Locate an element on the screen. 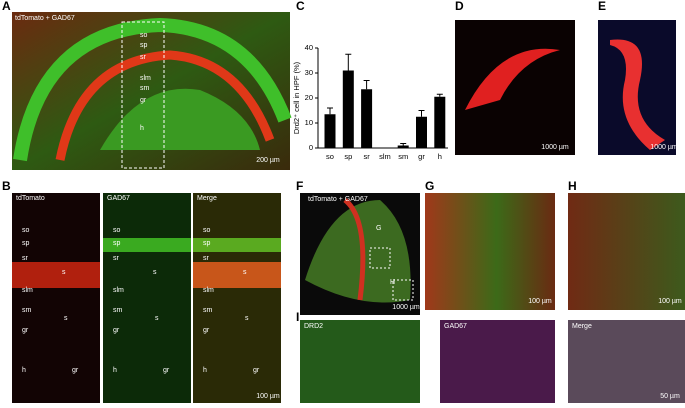 The image size is (685, 408). label: 10 is located at coordinates (309, 122).